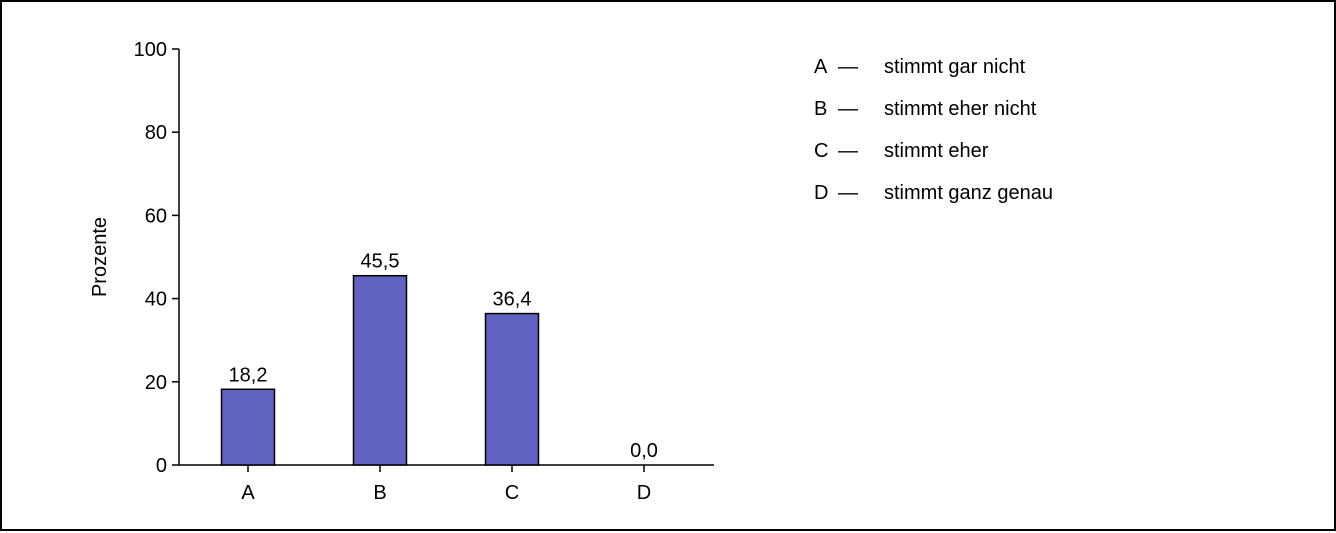  Describe the element at coordinates (512, 493) in the screenshot. I see `x-tick-label: C` at that location.